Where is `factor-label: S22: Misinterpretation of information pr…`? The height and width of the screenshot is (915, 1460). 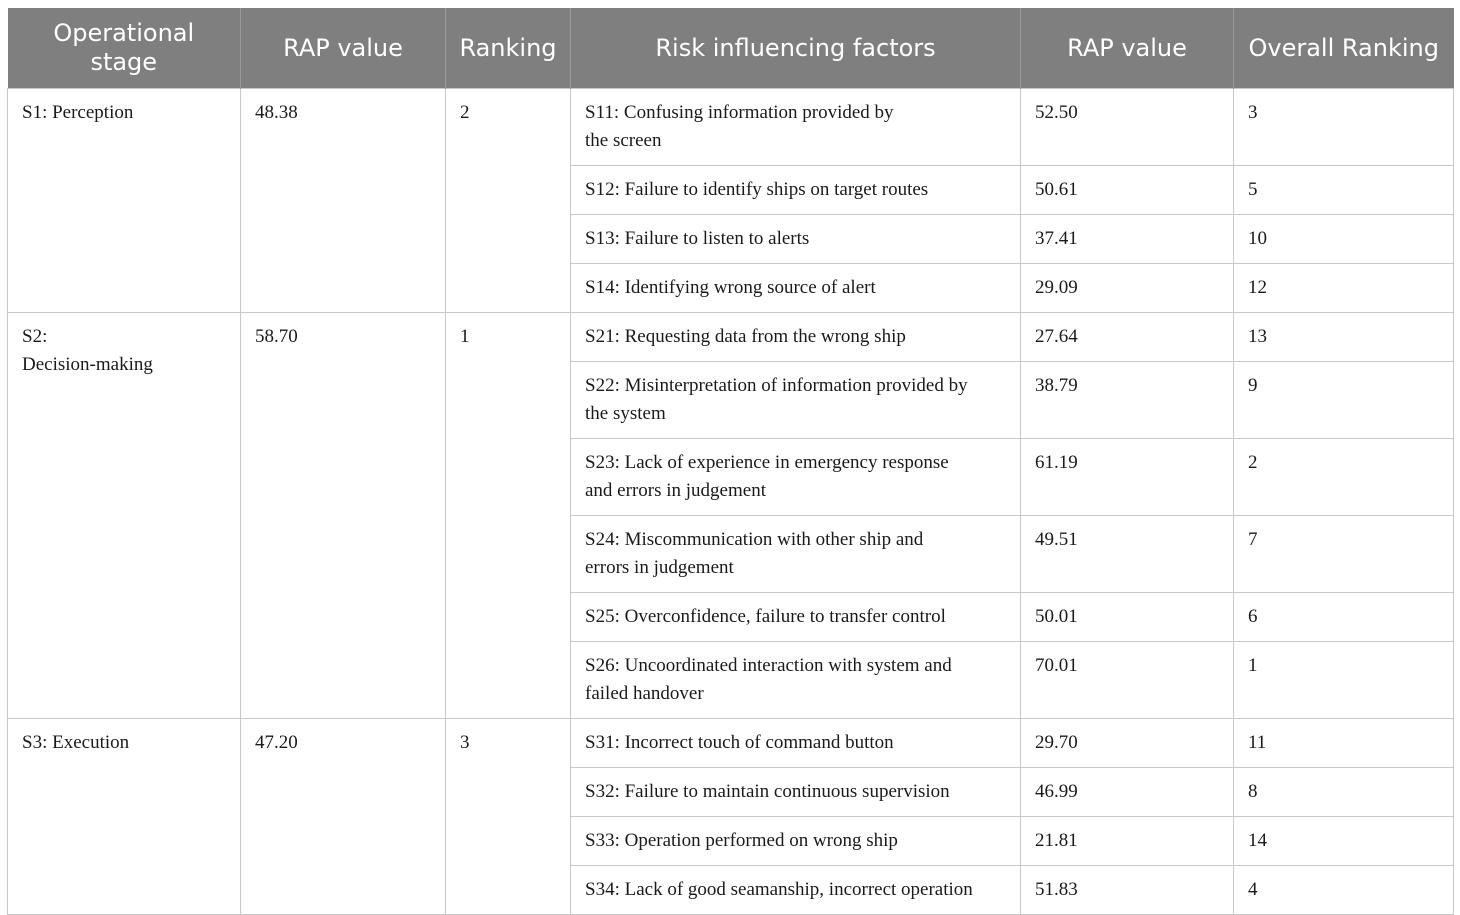
factor-label: S22: Misinterpretation of information pr… is located at coordinates (776, 385).